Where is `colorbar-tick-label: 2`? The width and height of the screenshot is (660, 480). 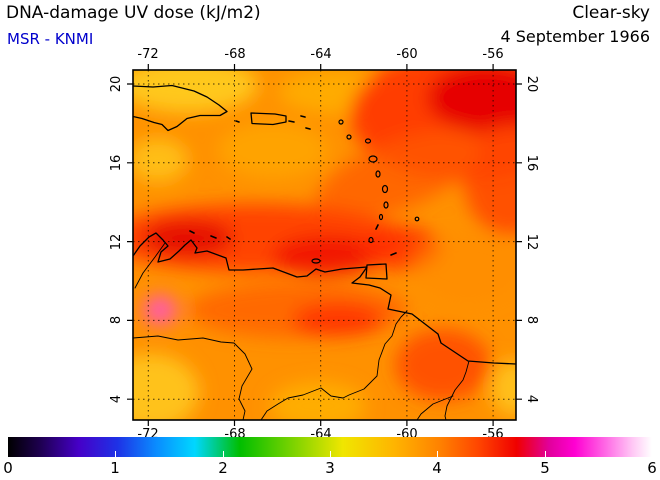
colorbar-tick-label: 2 is located at coordinates (223, 468).